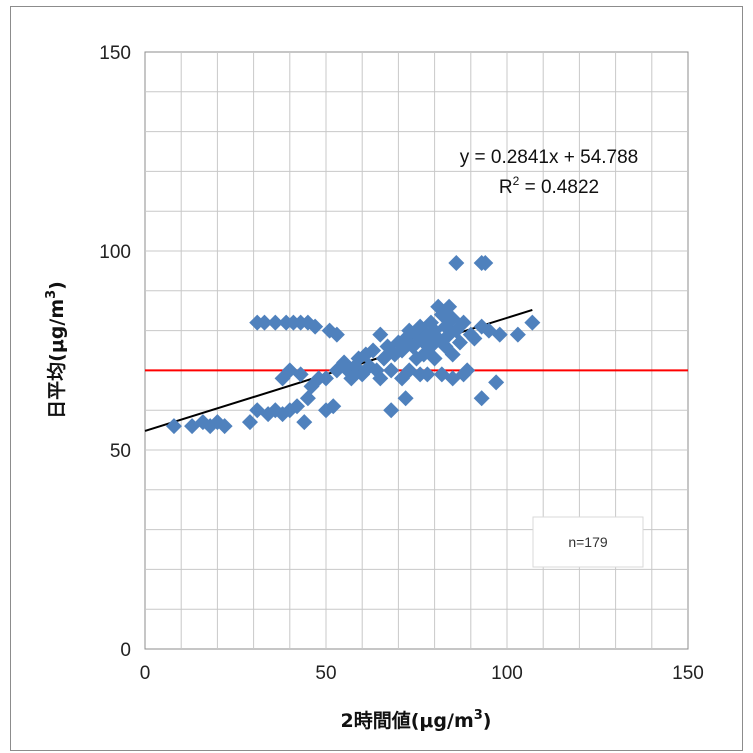  I want to click on y-tick-label: 0, so click(125, 650).